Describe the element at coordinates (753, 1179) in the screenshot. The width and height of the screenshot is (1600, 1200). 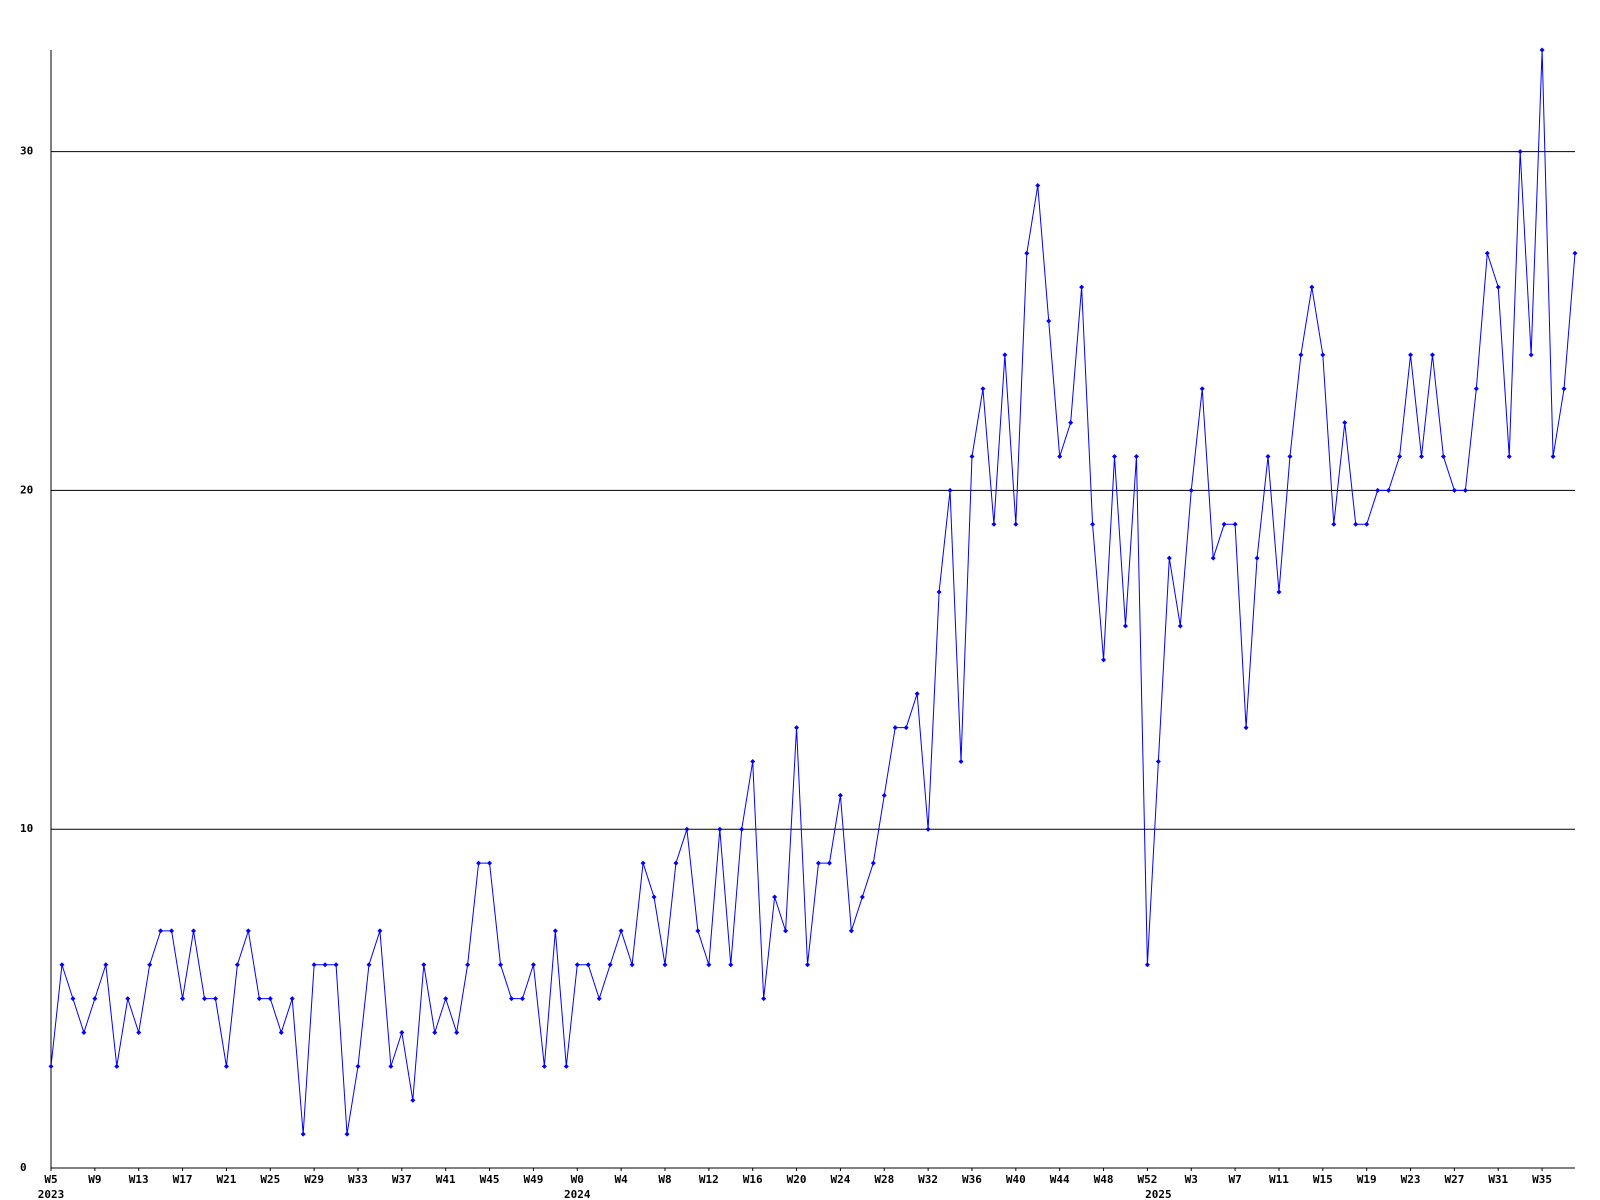
I see `x-tick-label: W16` at that location.